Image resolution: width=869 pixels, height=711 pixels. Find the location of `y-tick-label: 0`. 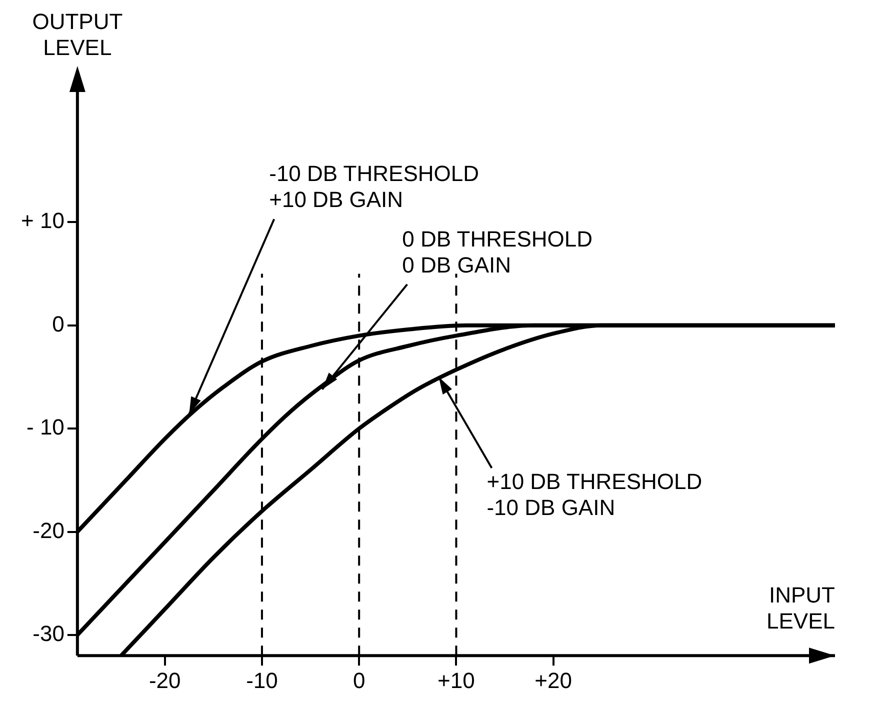

y-tick-label: 0 is located at coordinates (58, 323).